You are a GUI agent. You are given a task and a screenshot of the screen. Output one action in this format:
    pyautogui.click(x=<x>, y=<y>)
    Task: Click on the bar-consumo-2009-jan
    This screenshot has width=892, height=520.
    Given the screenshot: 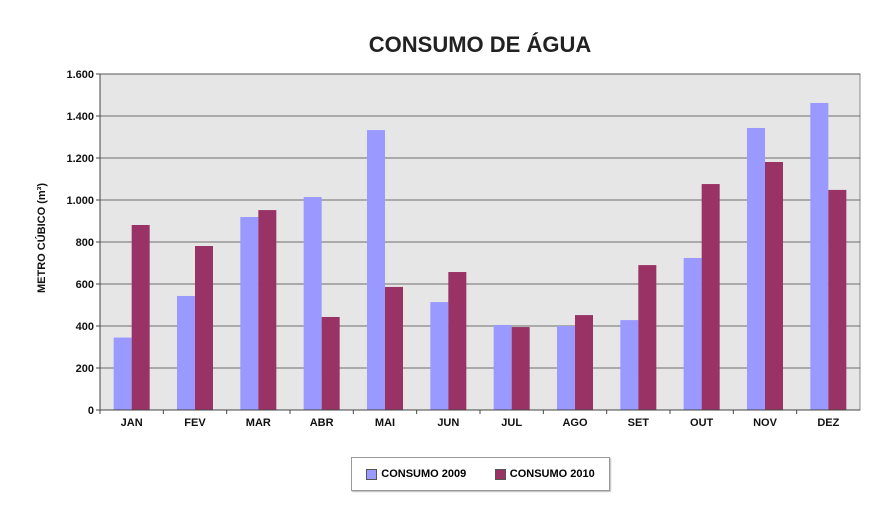 What is the action you would take?
    pyautogui.click(x=122, y=373)
    